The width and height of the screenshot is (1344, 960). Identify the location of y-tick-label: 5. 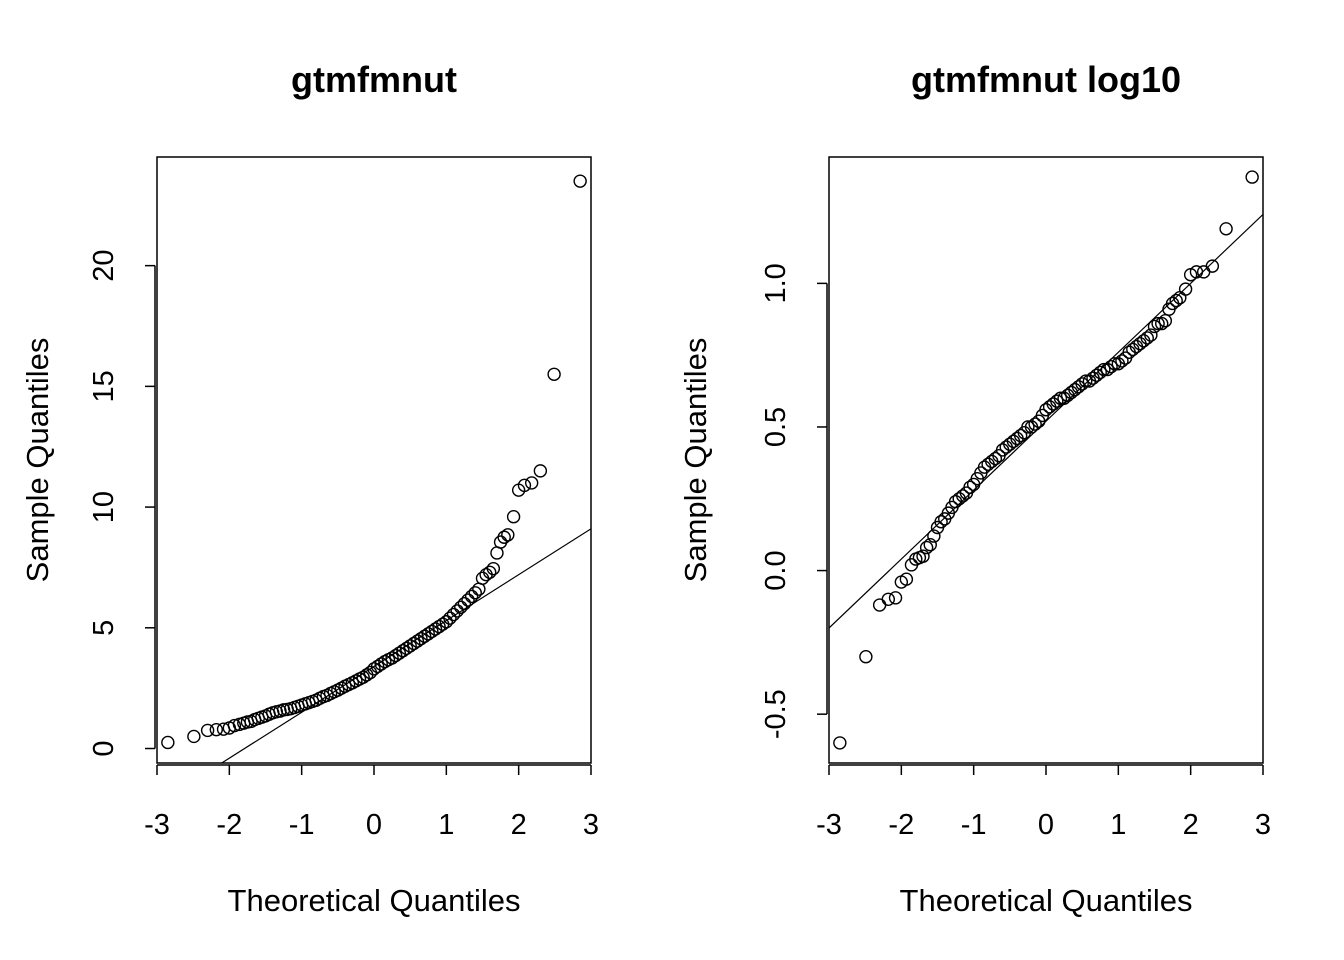
(104, 628).